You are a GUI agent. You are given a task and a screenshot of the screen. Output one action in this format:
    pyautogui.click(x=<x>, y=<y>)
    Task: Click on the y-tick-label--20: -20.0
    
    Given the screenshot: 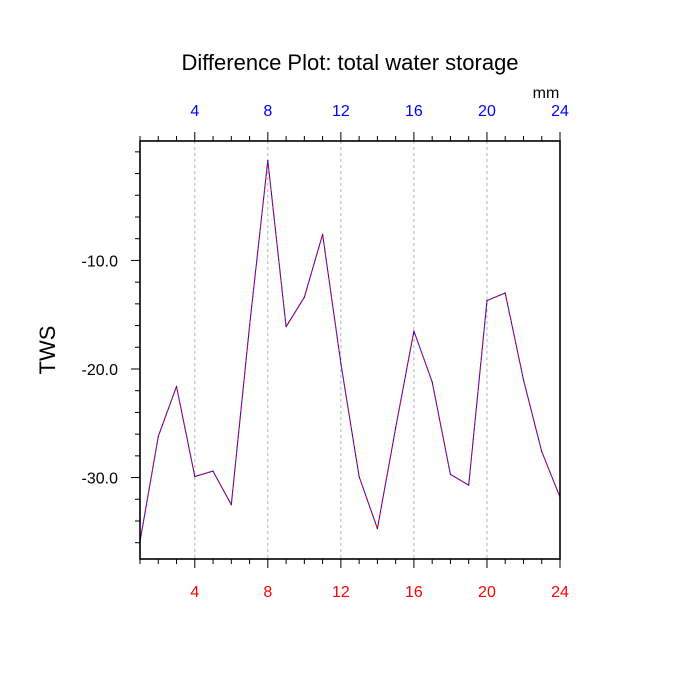 What is the action you would take?
    pyautogui.click(x=100, y=370)
    